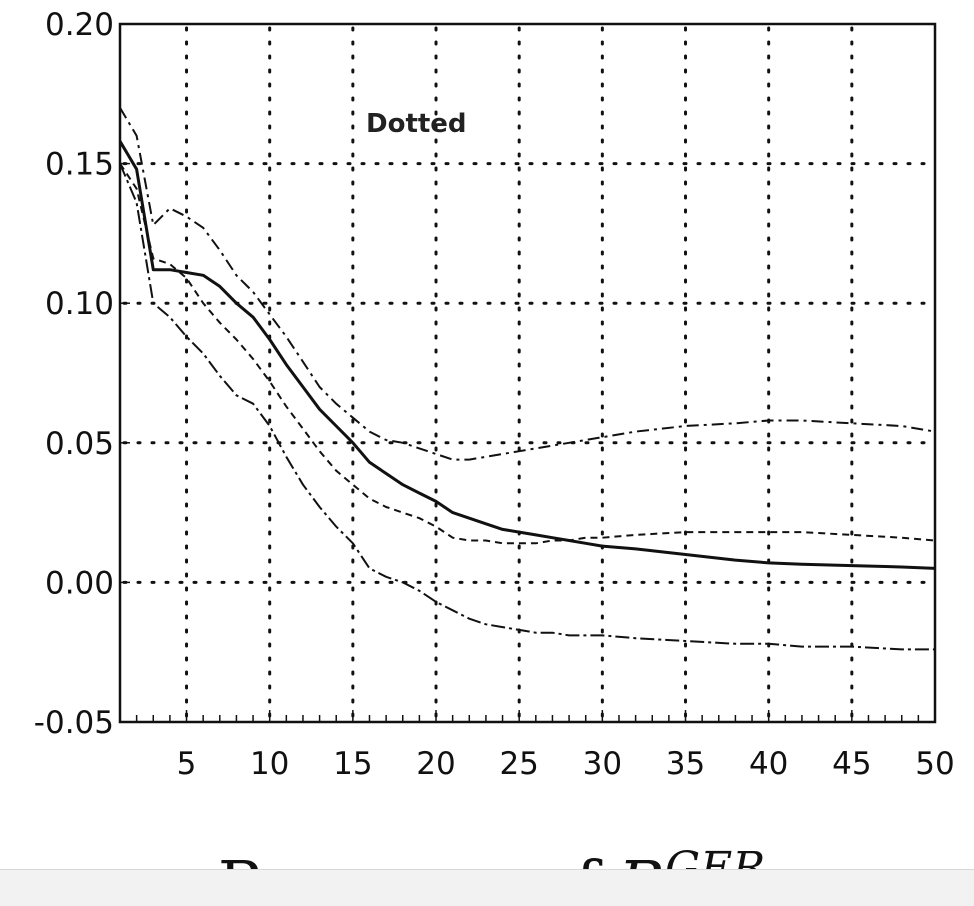  What do you see at coordinates (487, 887) in the screenshot?
I see `bottom-bar` at bounding box center [487, 887].